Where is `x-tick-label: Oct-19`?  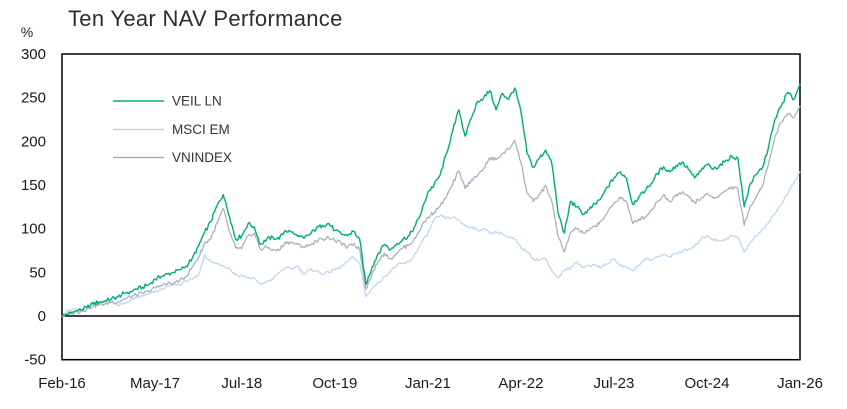
x-tick-label: Oct-19 is located at coordinates (334, 383).